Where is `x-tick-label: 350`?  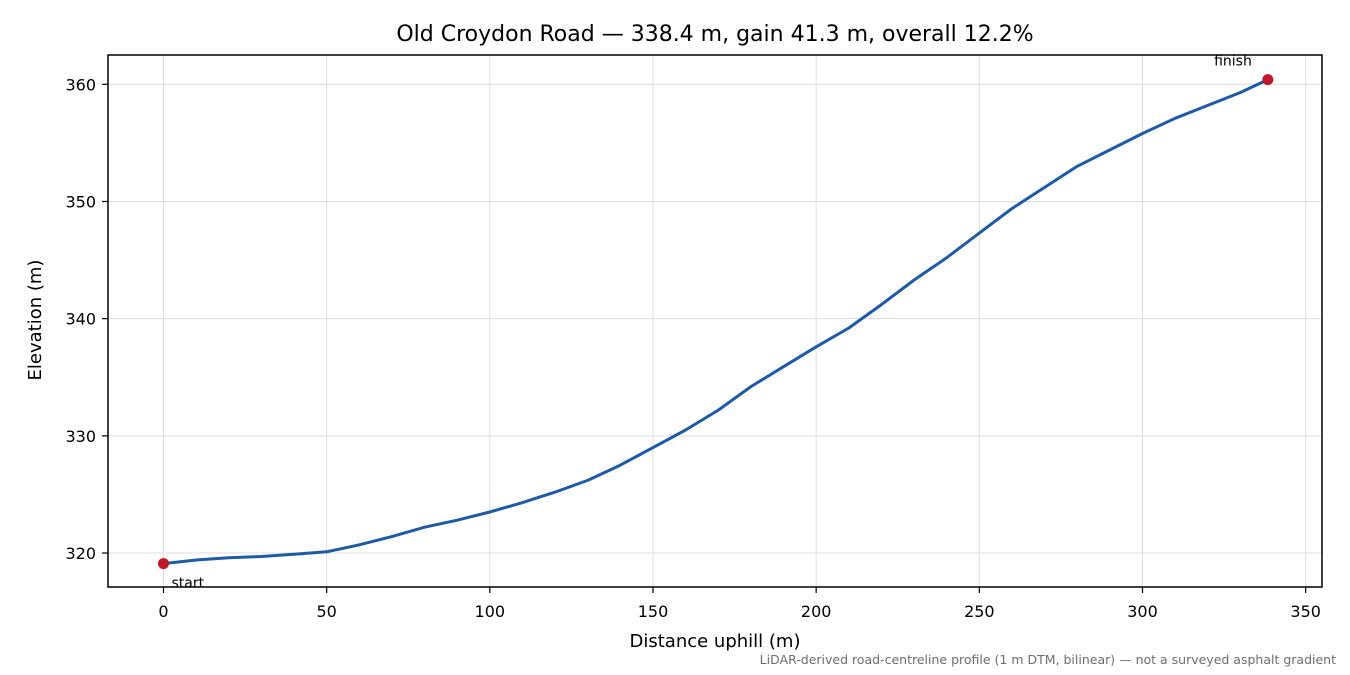
x-tick-label: 350 is located at coordinates (1305, 611).